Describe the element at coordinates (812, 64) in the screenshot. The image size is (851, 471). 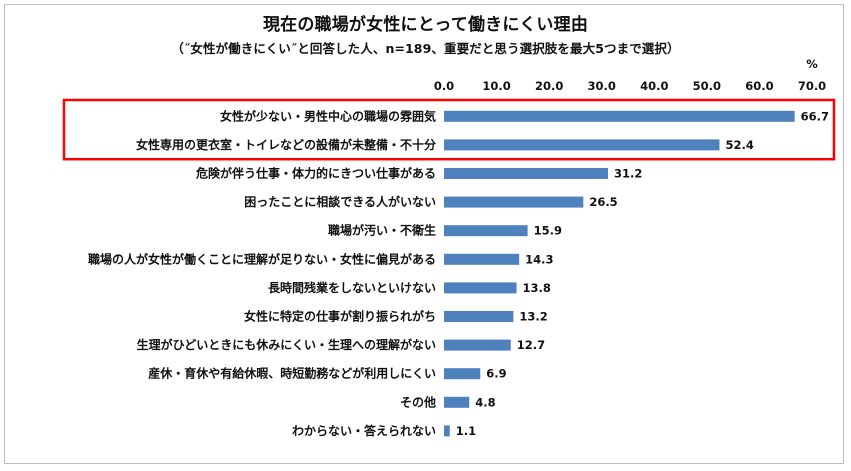
I see `unit-label: %` at that location.